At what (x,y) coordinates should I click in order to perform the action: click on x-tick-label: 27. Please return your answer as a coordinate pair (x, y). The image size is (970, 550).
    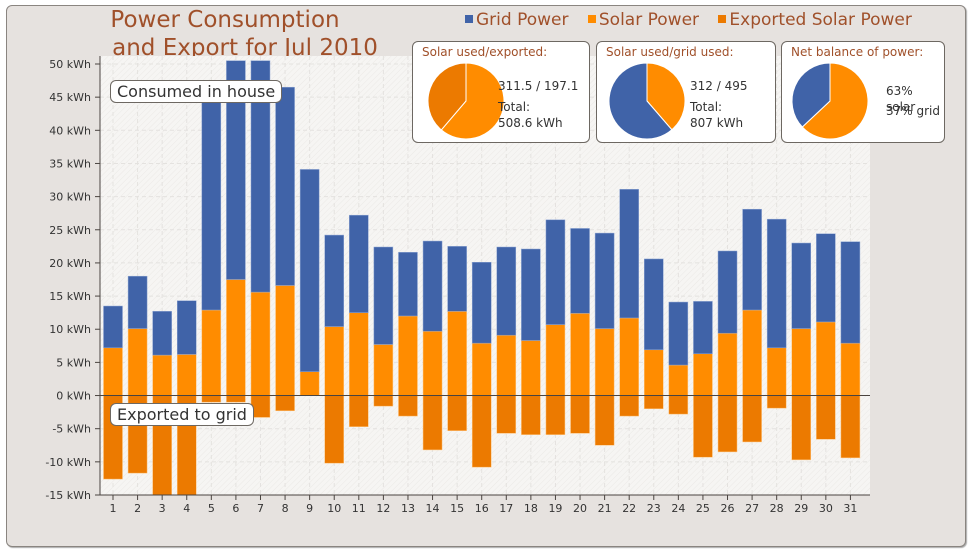
    Looking at the image, I should click on (752, 508).